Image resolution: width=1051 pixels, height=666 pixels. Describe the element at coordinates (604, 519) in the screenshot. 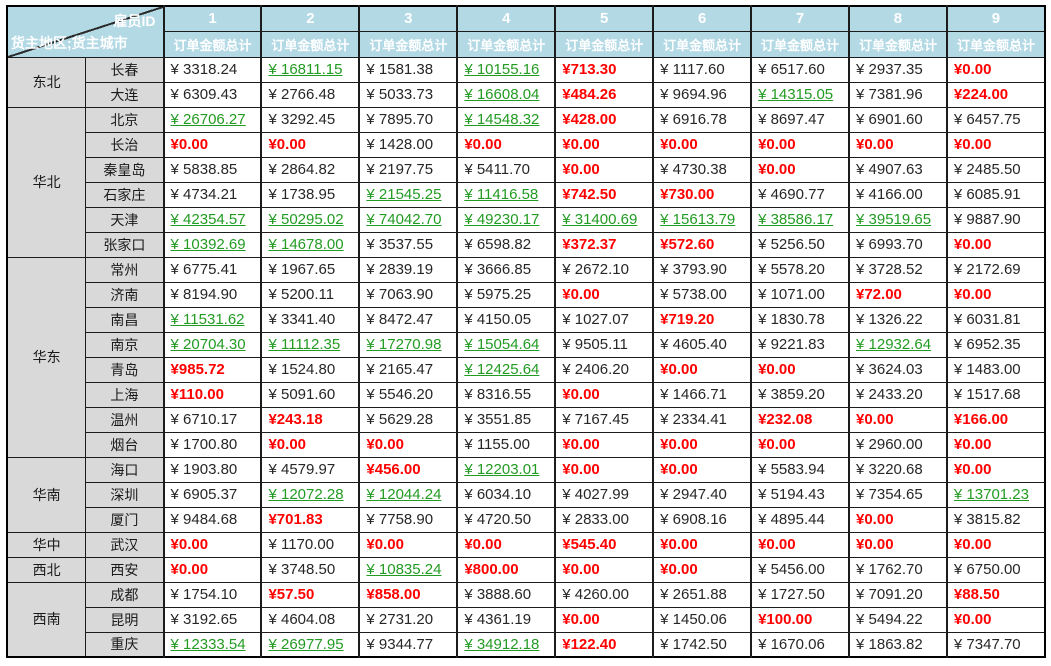

I see `value-cell: ¥ 2833.00` at that location.